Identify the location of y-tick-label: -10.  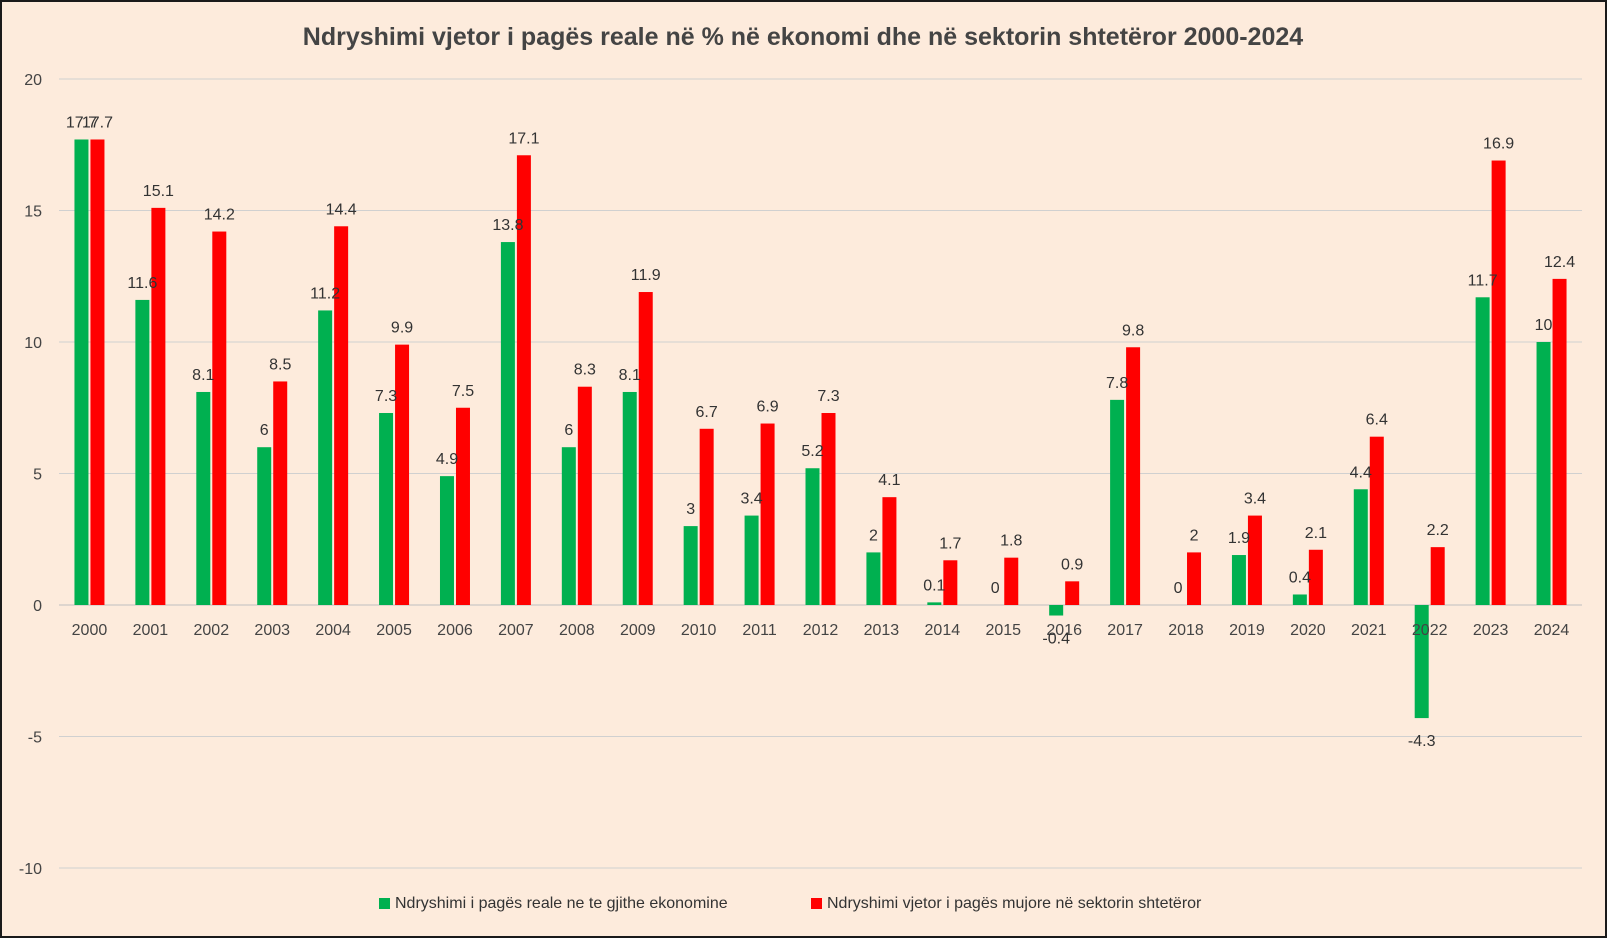
(30, 869).